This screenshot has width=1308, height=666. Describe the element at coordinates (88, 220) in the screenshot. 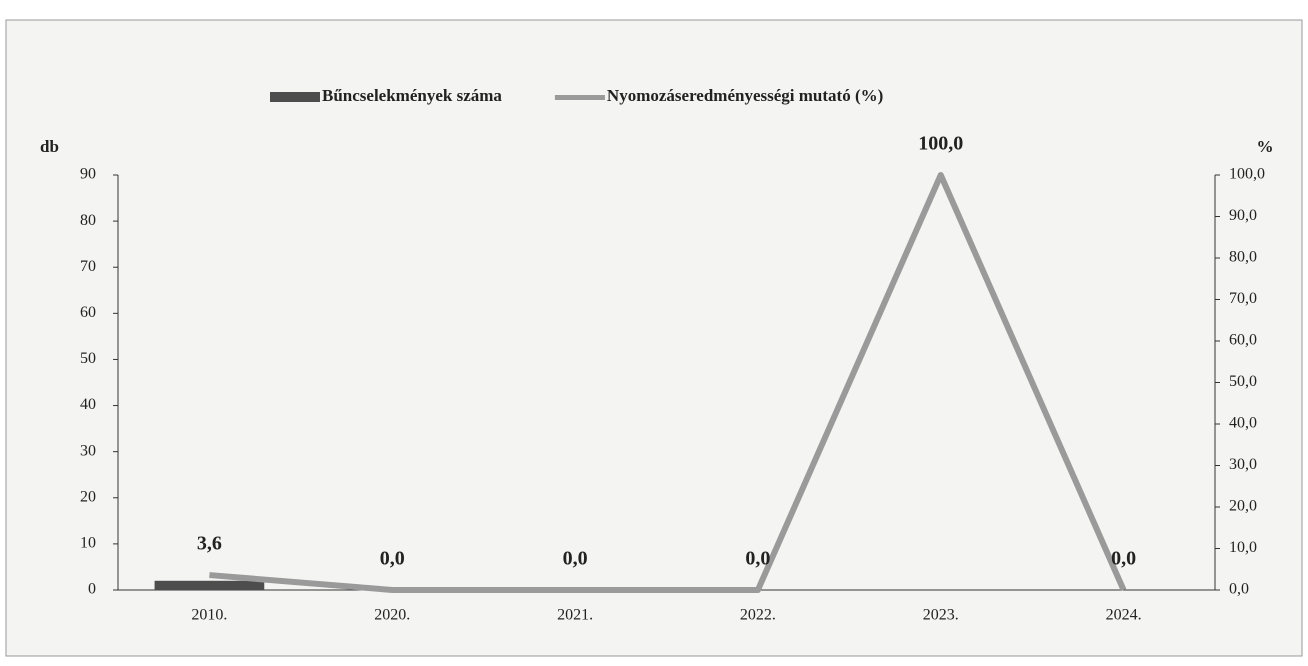

I see `y-tick-label: 80` at that location.